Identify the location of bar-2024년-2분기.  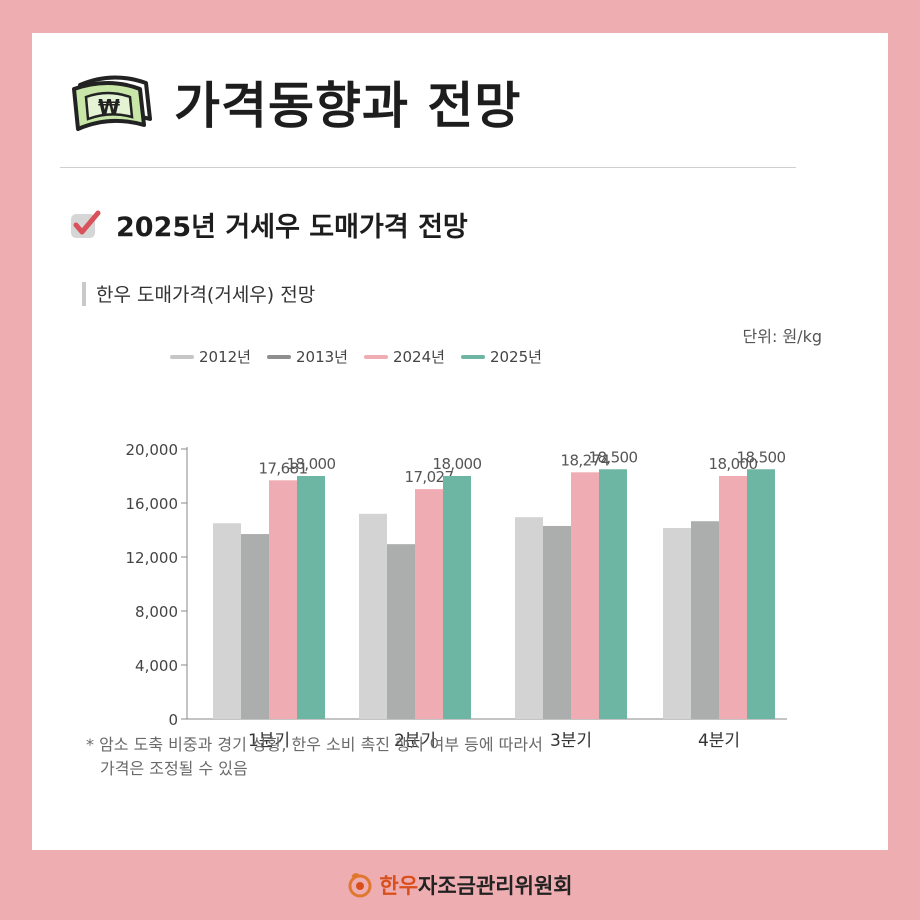
(429, 604).